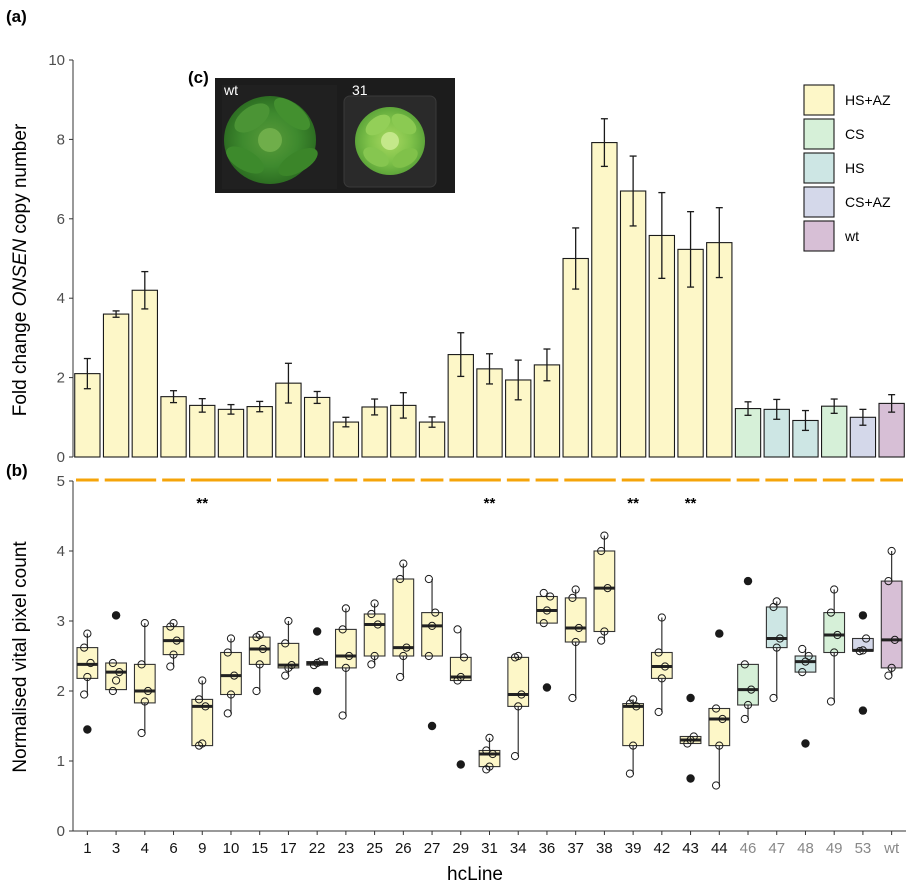  What do you see at coordinates (819, 236) in the screenshot?
I see `legend-swatch-wt` at bounding box center [819, 236].